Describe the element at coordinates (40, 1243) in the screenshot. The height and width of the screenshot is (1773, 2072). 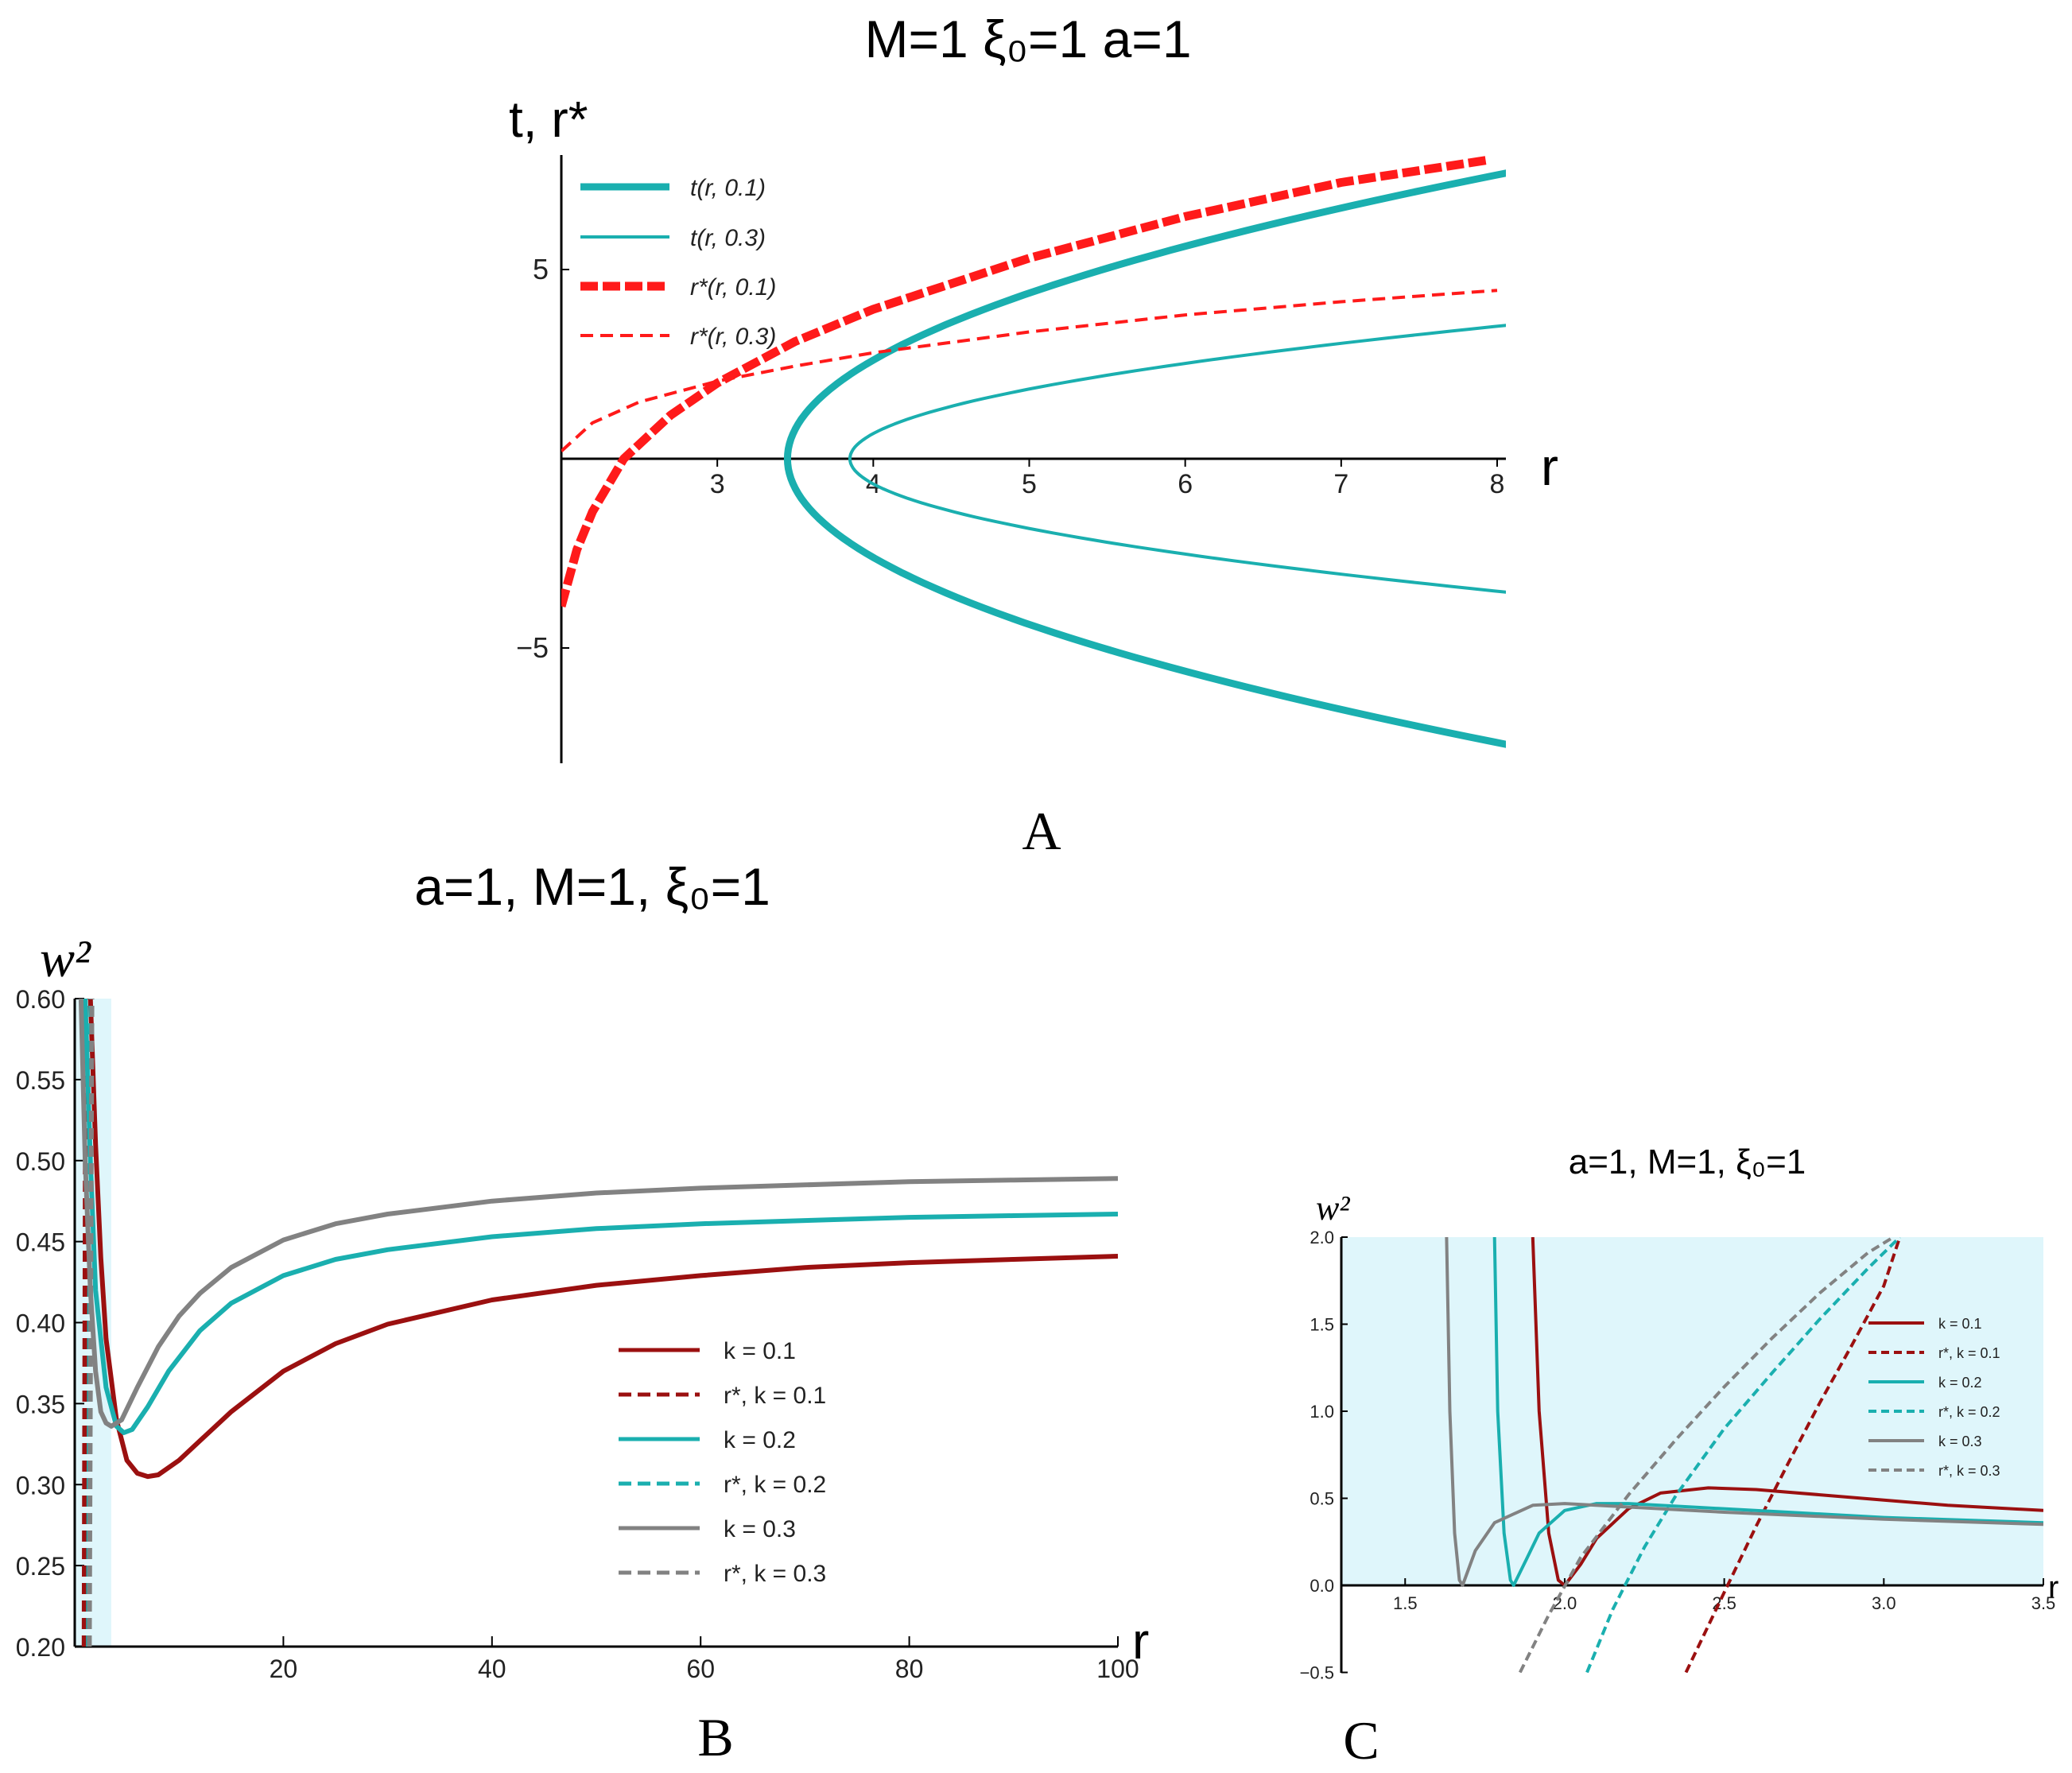
I see `panel-b-y-tick-label: 0.45` at that location.